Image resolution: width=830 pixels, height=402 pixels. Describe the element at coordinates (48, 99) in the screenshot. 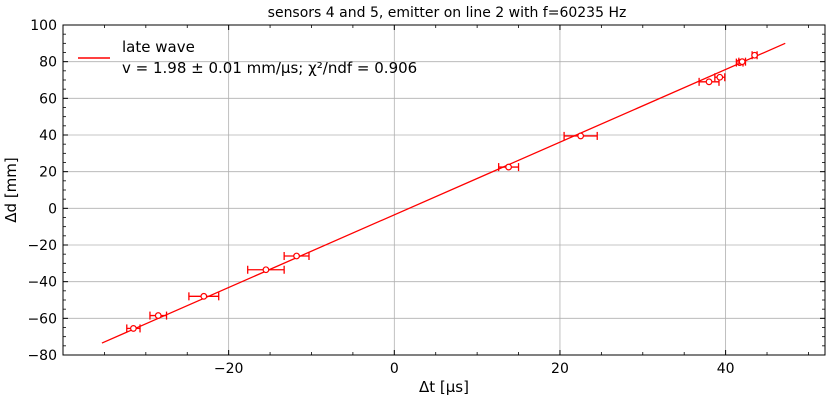

I see `y-tick-label: 60` at that location.